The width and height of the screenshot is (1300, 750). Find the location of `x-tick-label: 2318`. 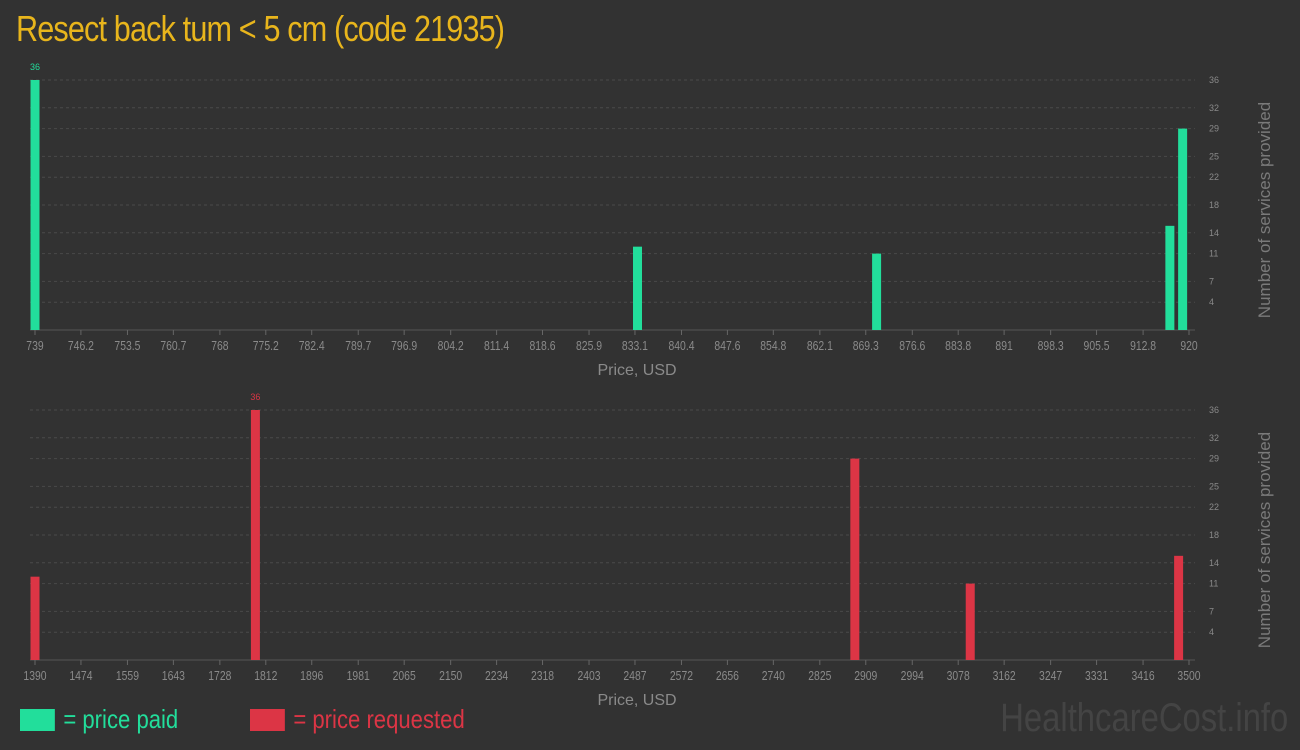

x-tick-label: 2318 is located at coordinates (543, 676).